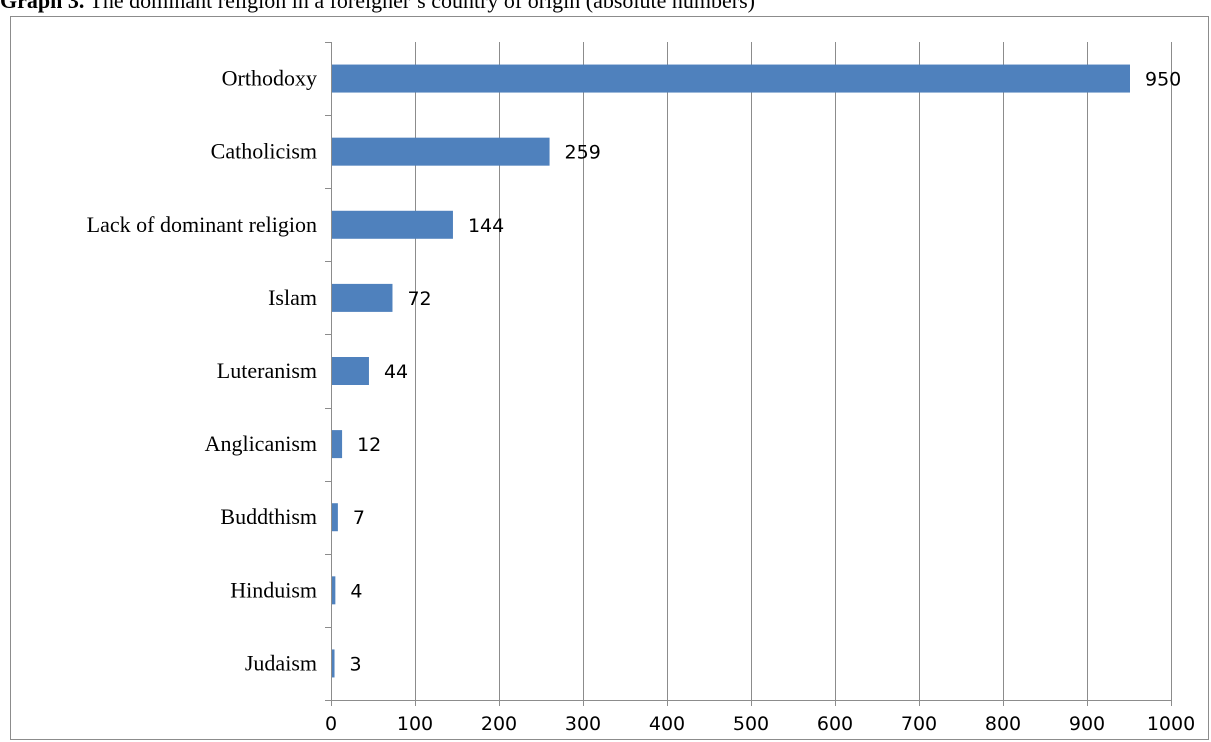 The height and width of the screenshot is (742, 1211). I want to click on data-label-islam: 72, so click(419, 299).